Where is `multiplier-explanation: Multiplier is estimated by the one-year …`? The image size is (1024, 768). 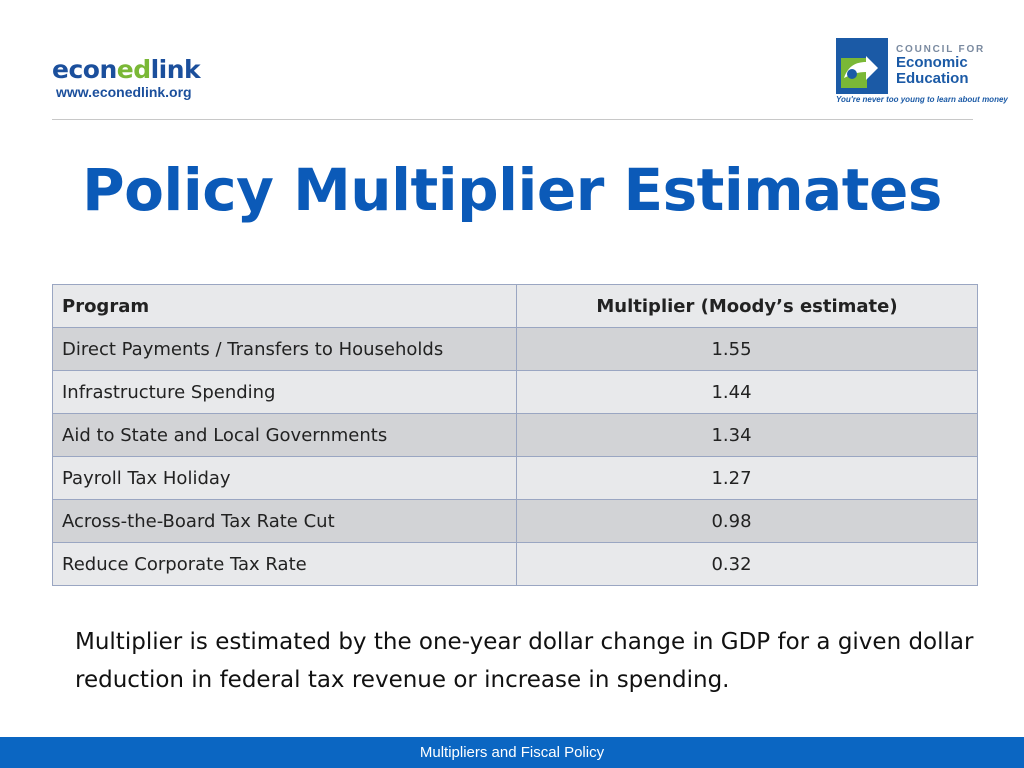 multiplier-explanation: Multiplier is estimated by the one-year … is located at coordinates (524, 661).